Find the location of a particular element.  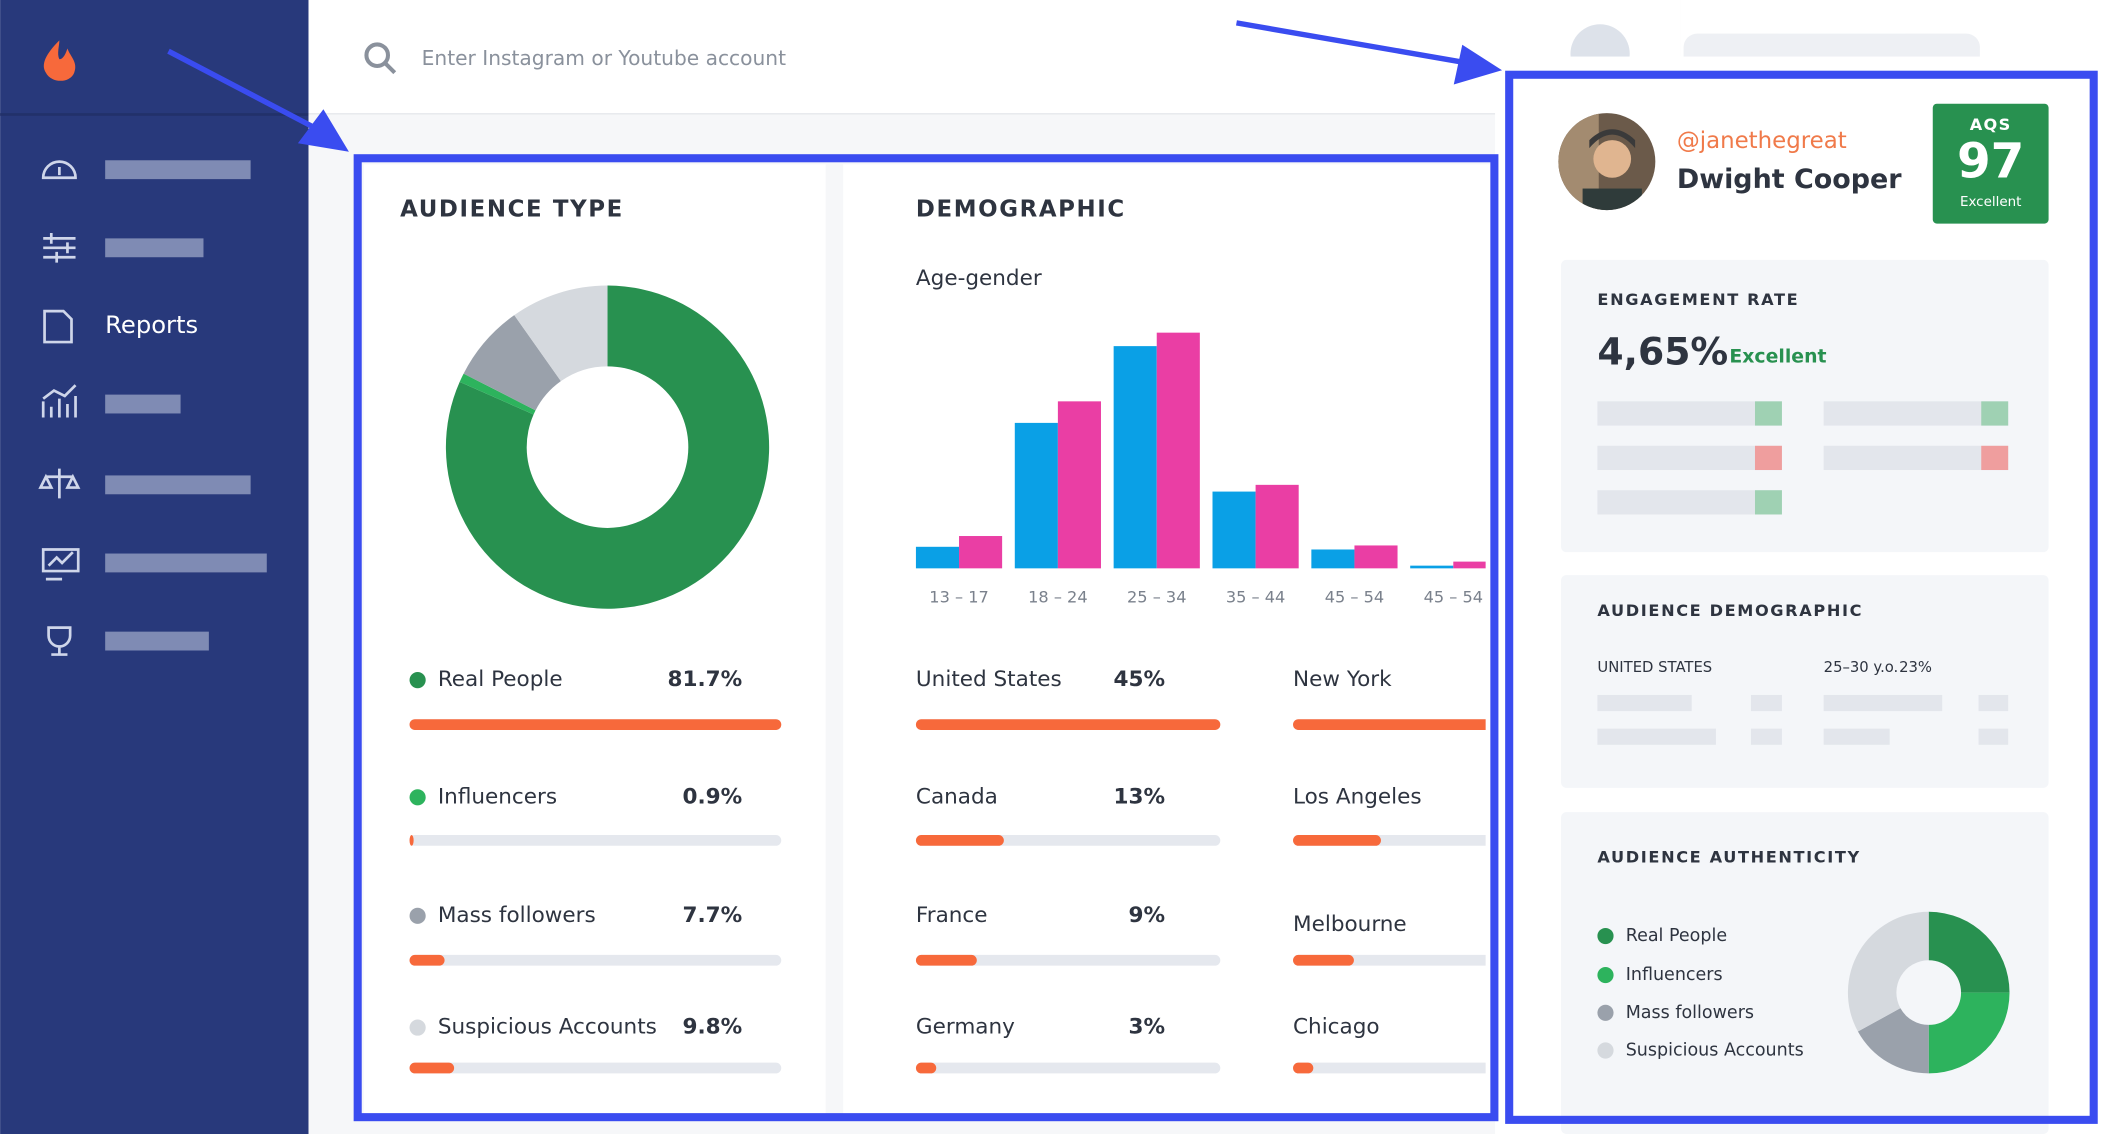

menu-item: Reports is located at coordinates (151, 324).